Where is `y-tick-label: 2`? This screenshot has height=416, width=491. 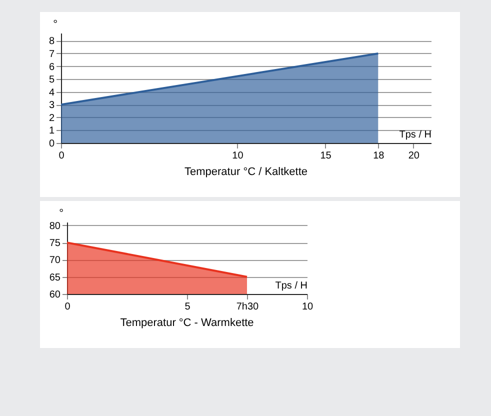
y-tick-label: 2 is located at coordinates (51, 118).